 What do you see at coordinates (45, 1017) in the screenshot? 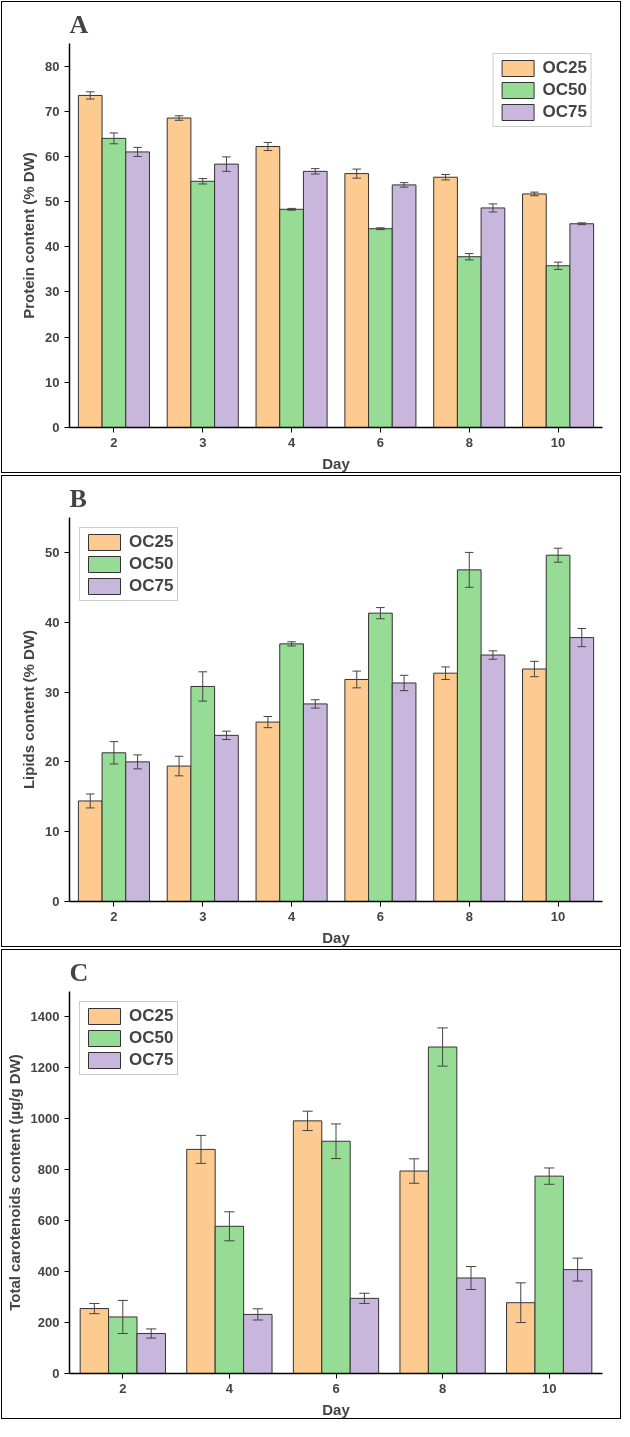
I see `y-tick-label: 1400` at bounding box center [45, 1017].